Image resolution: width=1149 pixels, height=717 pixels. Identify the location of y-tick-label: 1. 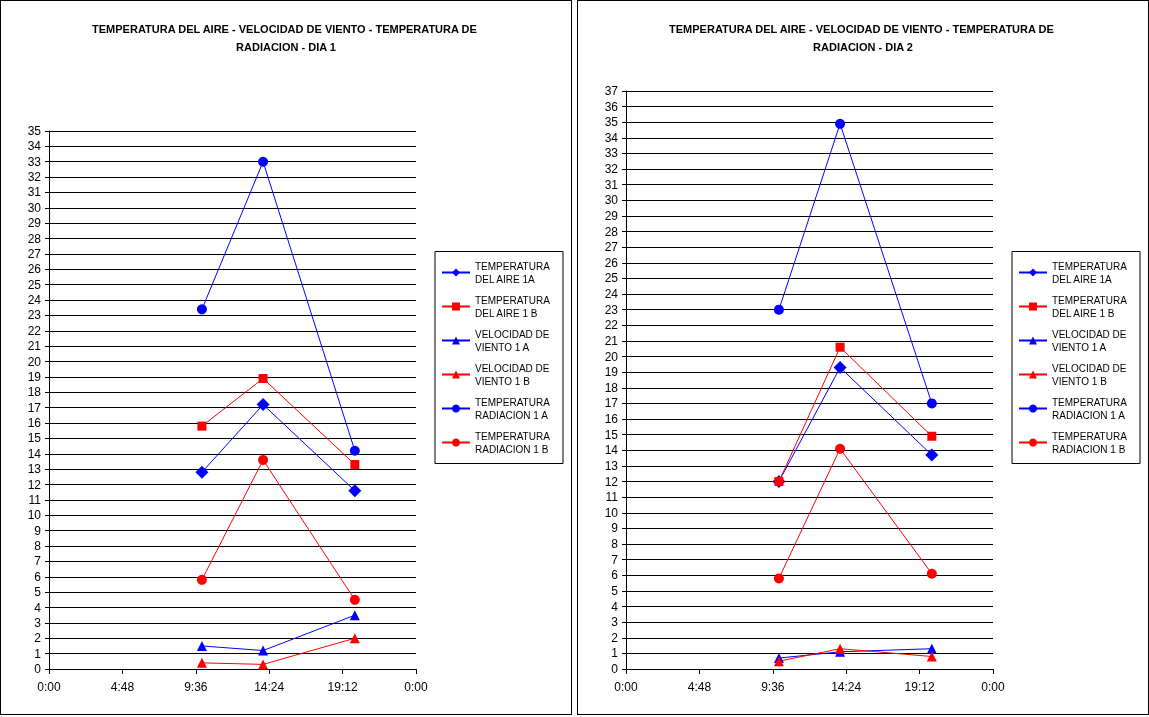
(615, 653).